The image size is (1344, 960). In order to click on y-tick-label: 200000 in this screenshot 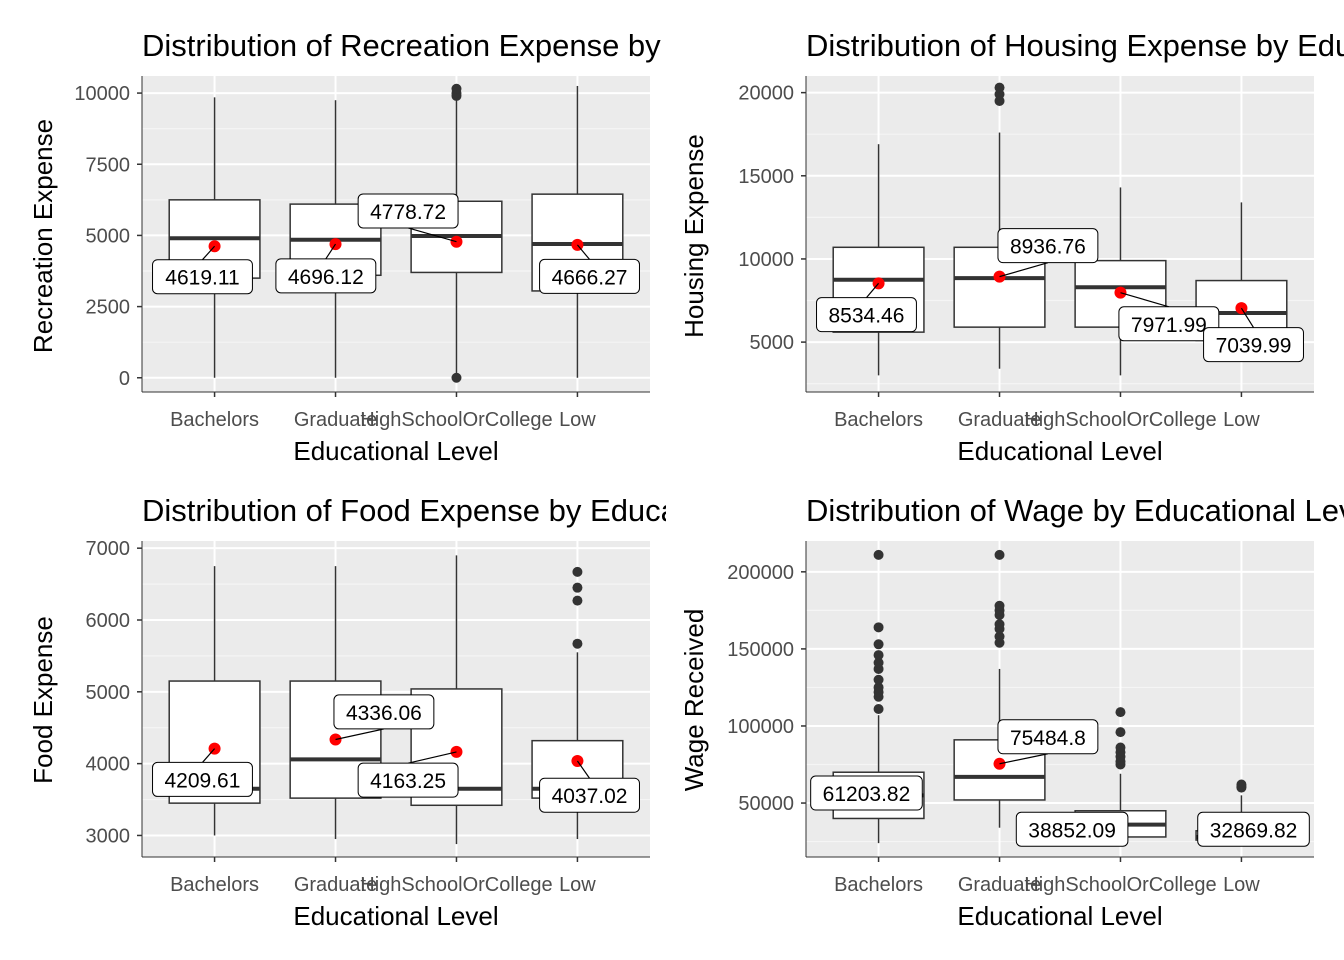, I will do `click(760, 573)`.